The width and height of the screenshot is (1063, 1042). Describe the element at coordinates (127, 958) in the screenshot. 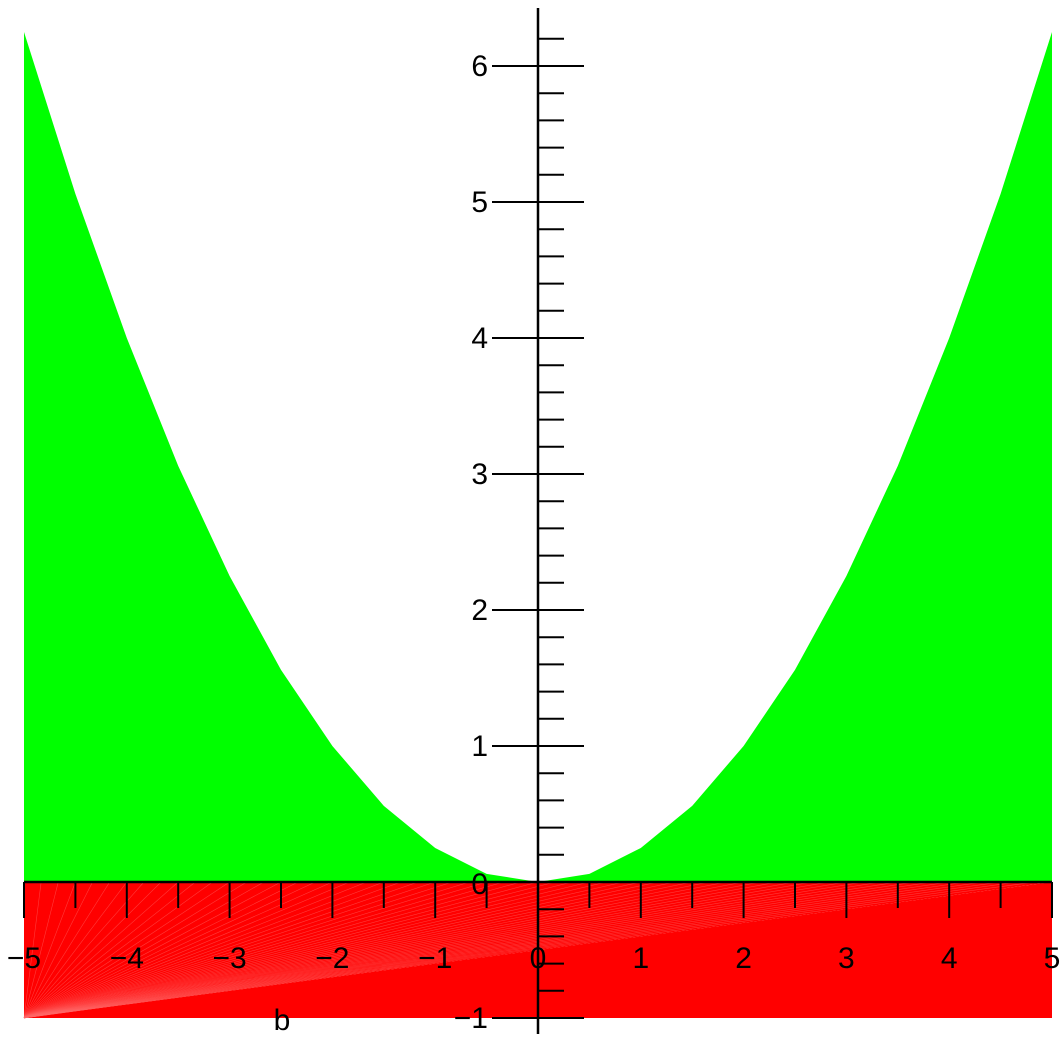

I see `x-tick-label: −4` at that location.